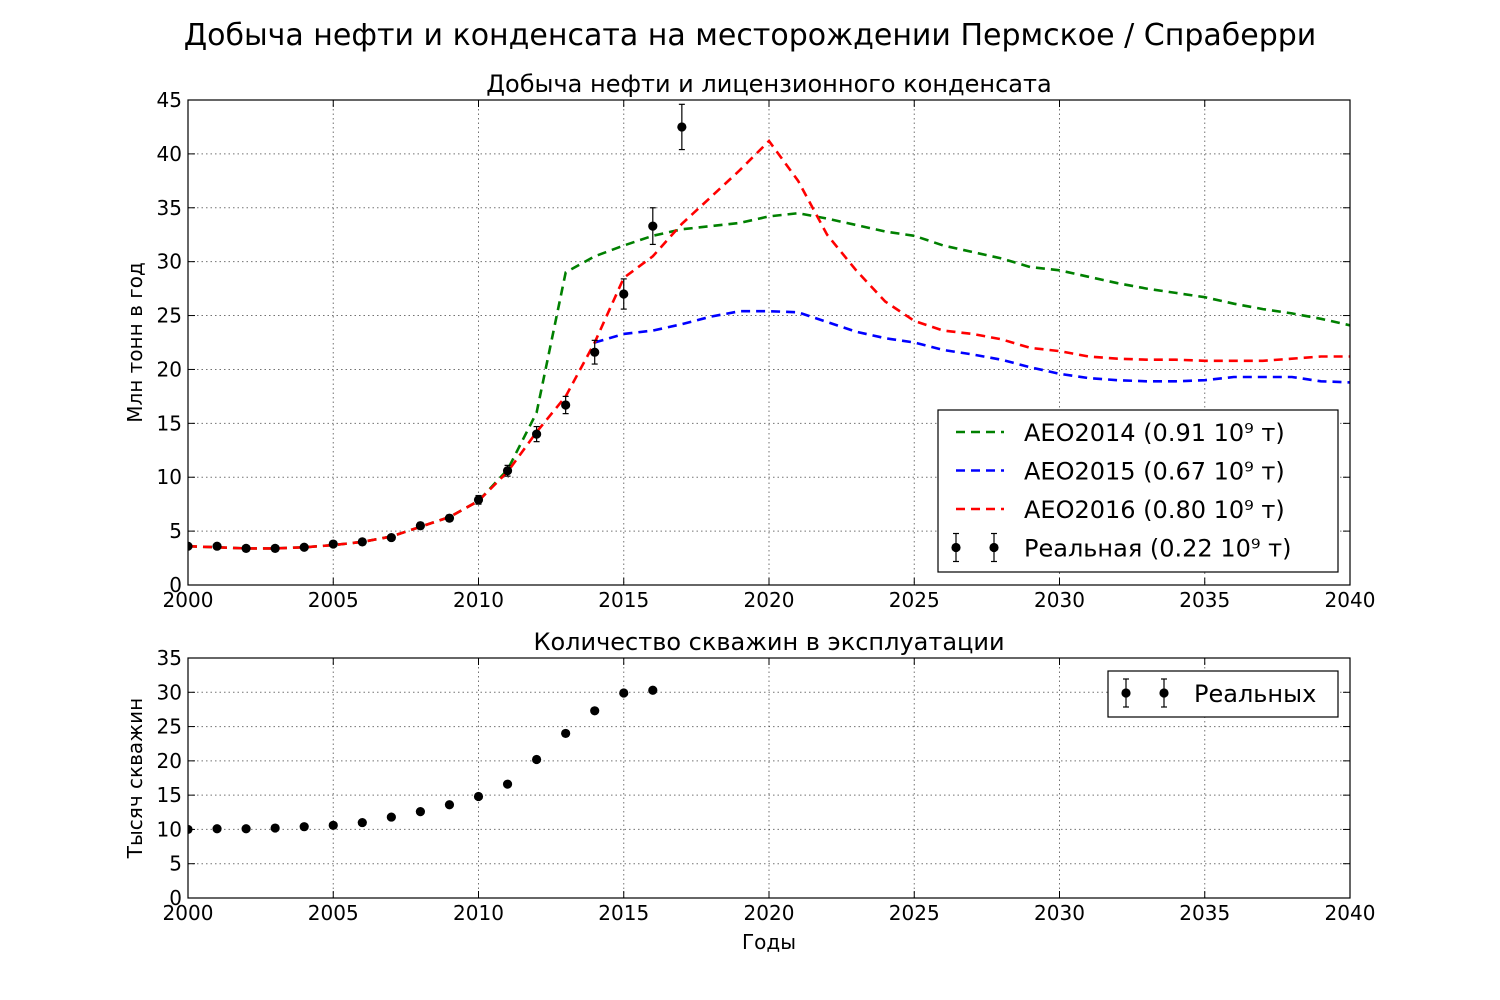 This screenshot has width=1500, height=1000. What do you see at coordinates (1154, 510) in the screenshot?
I see `legend-label: AEO2016 (0.80 10⁹ т)` at bounding box center [1154, 510].